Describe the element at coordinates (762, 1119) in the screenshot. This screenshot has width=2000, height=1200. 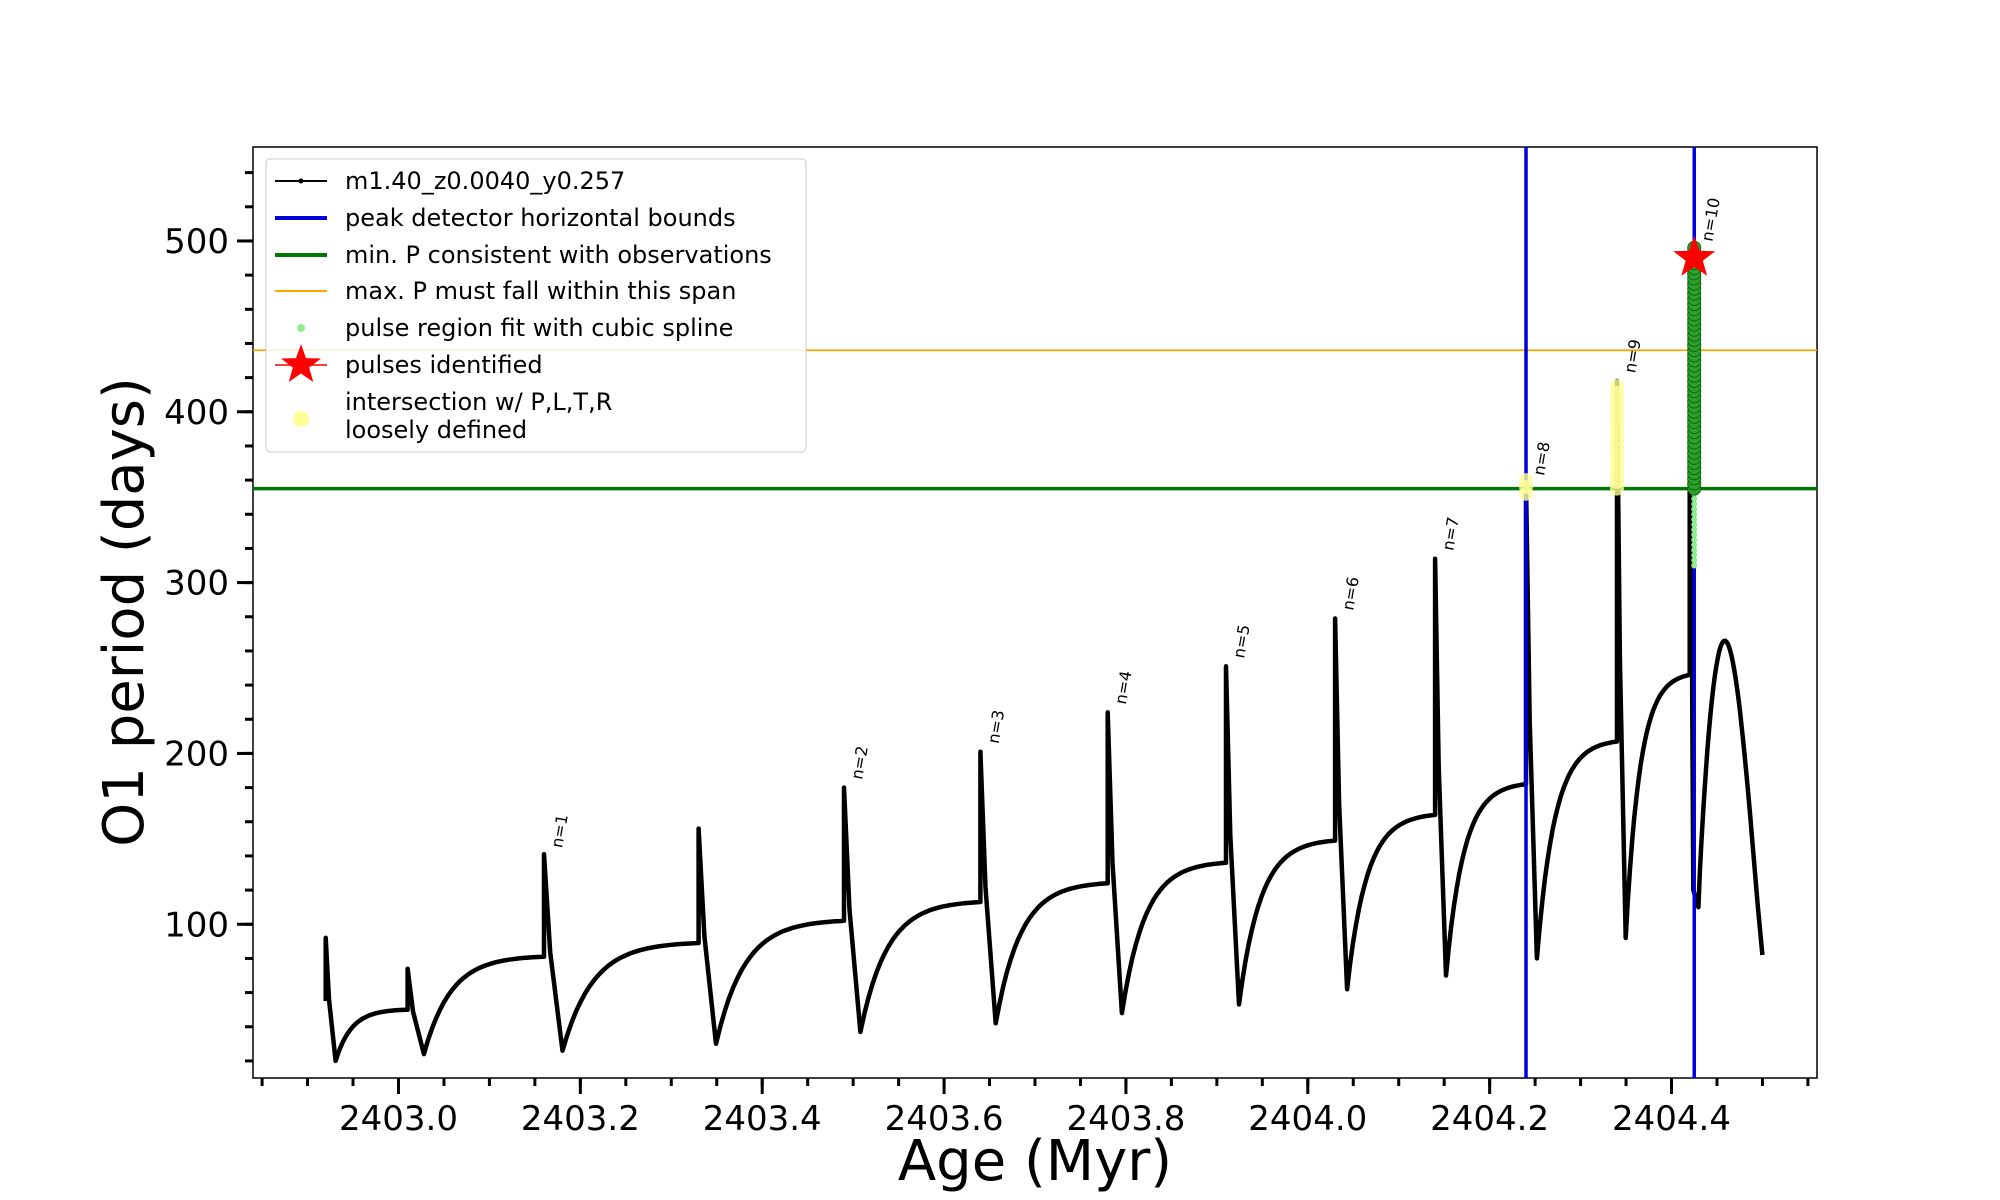
I see `x-tick-label: 2403.4` at that location.